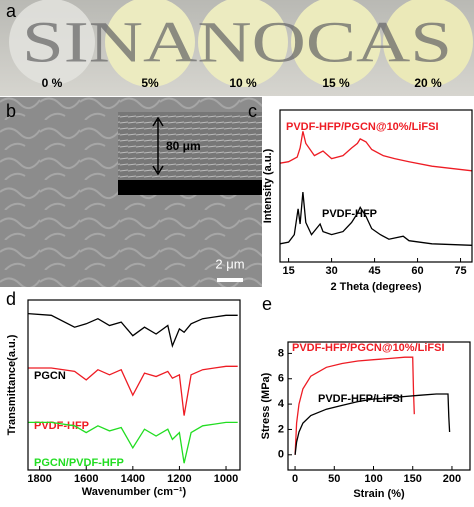  Describe the element at coordinates (134, 492) in the screenshot. I see `x-axis-label: Wavenumber (cm⁻¹)` at that location.